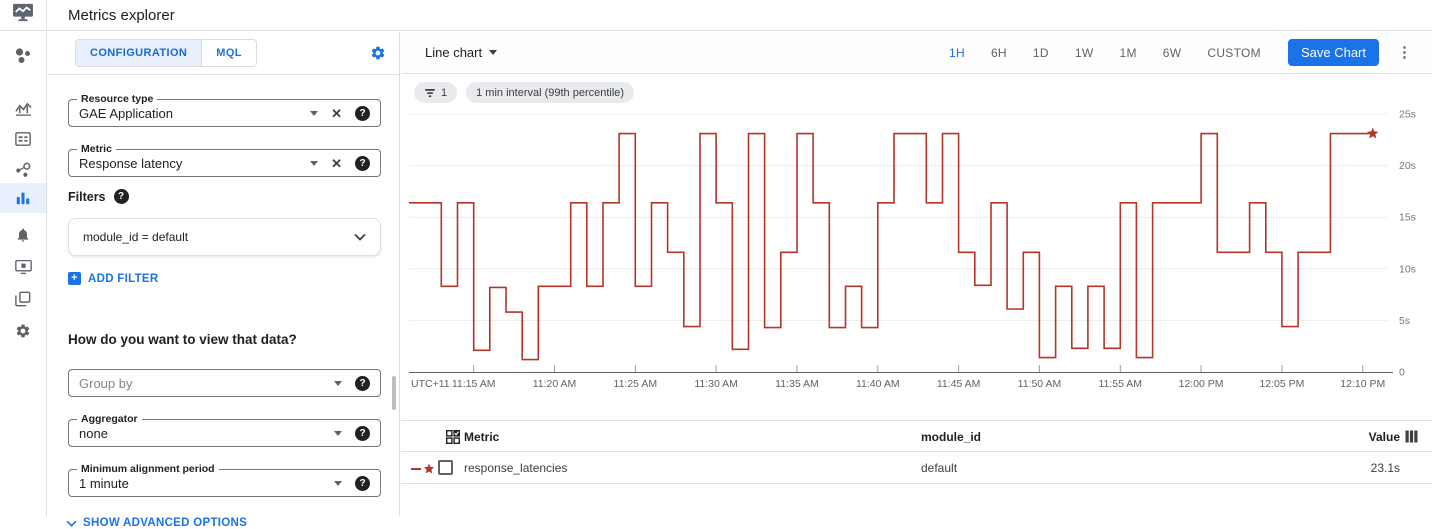  Describe the element at coordinates (139, 53) in the screenshot. I see `tab-configuration: CONFIGURATION` at that location.